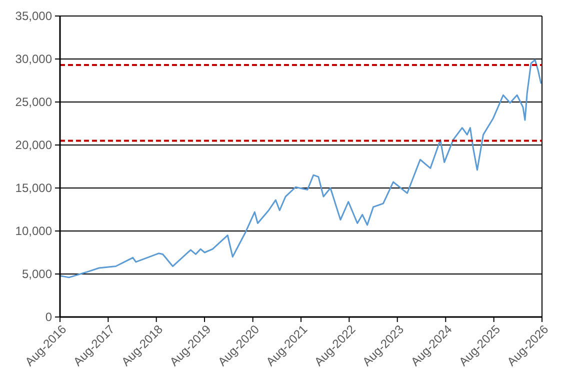  What do you see at coordinates (37, 274) in the screenshot?
I see `y-tick-label: 5,000` at bounding box center [37, 274].